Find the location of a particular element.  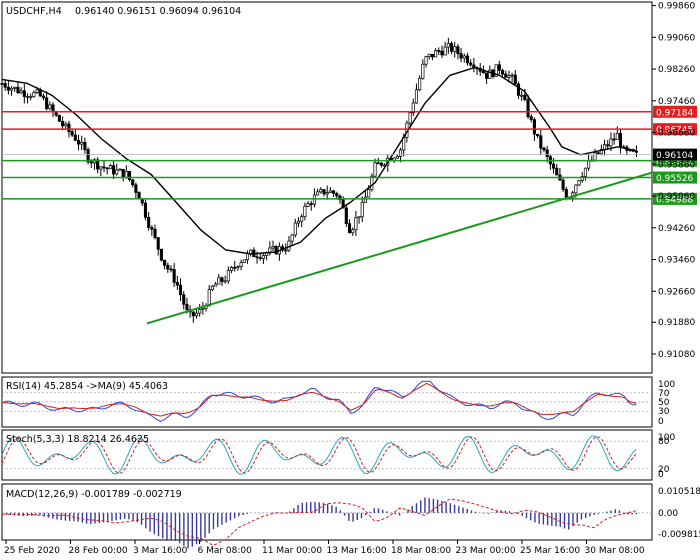

indicator-tick-label: 50 is located at coordinates (664, 403).